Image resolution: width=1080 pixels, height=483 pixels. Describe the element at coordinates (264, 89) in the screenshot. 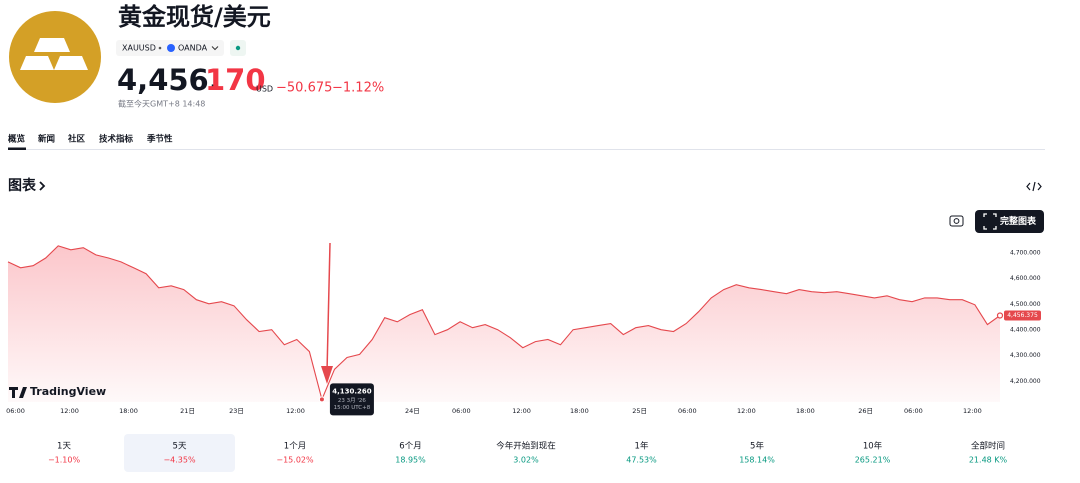

I see `price-currency: USD` at that location.